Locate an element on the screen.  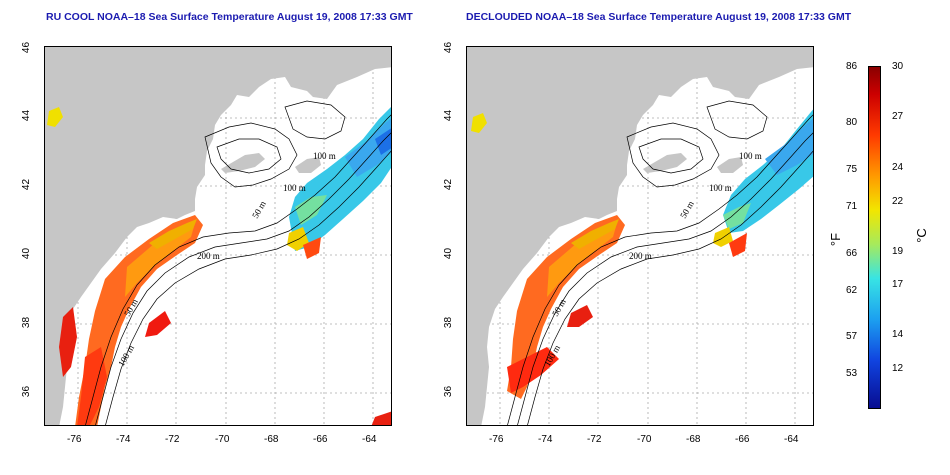
celsius-tick: 27 is located at coordinates (898, 116).